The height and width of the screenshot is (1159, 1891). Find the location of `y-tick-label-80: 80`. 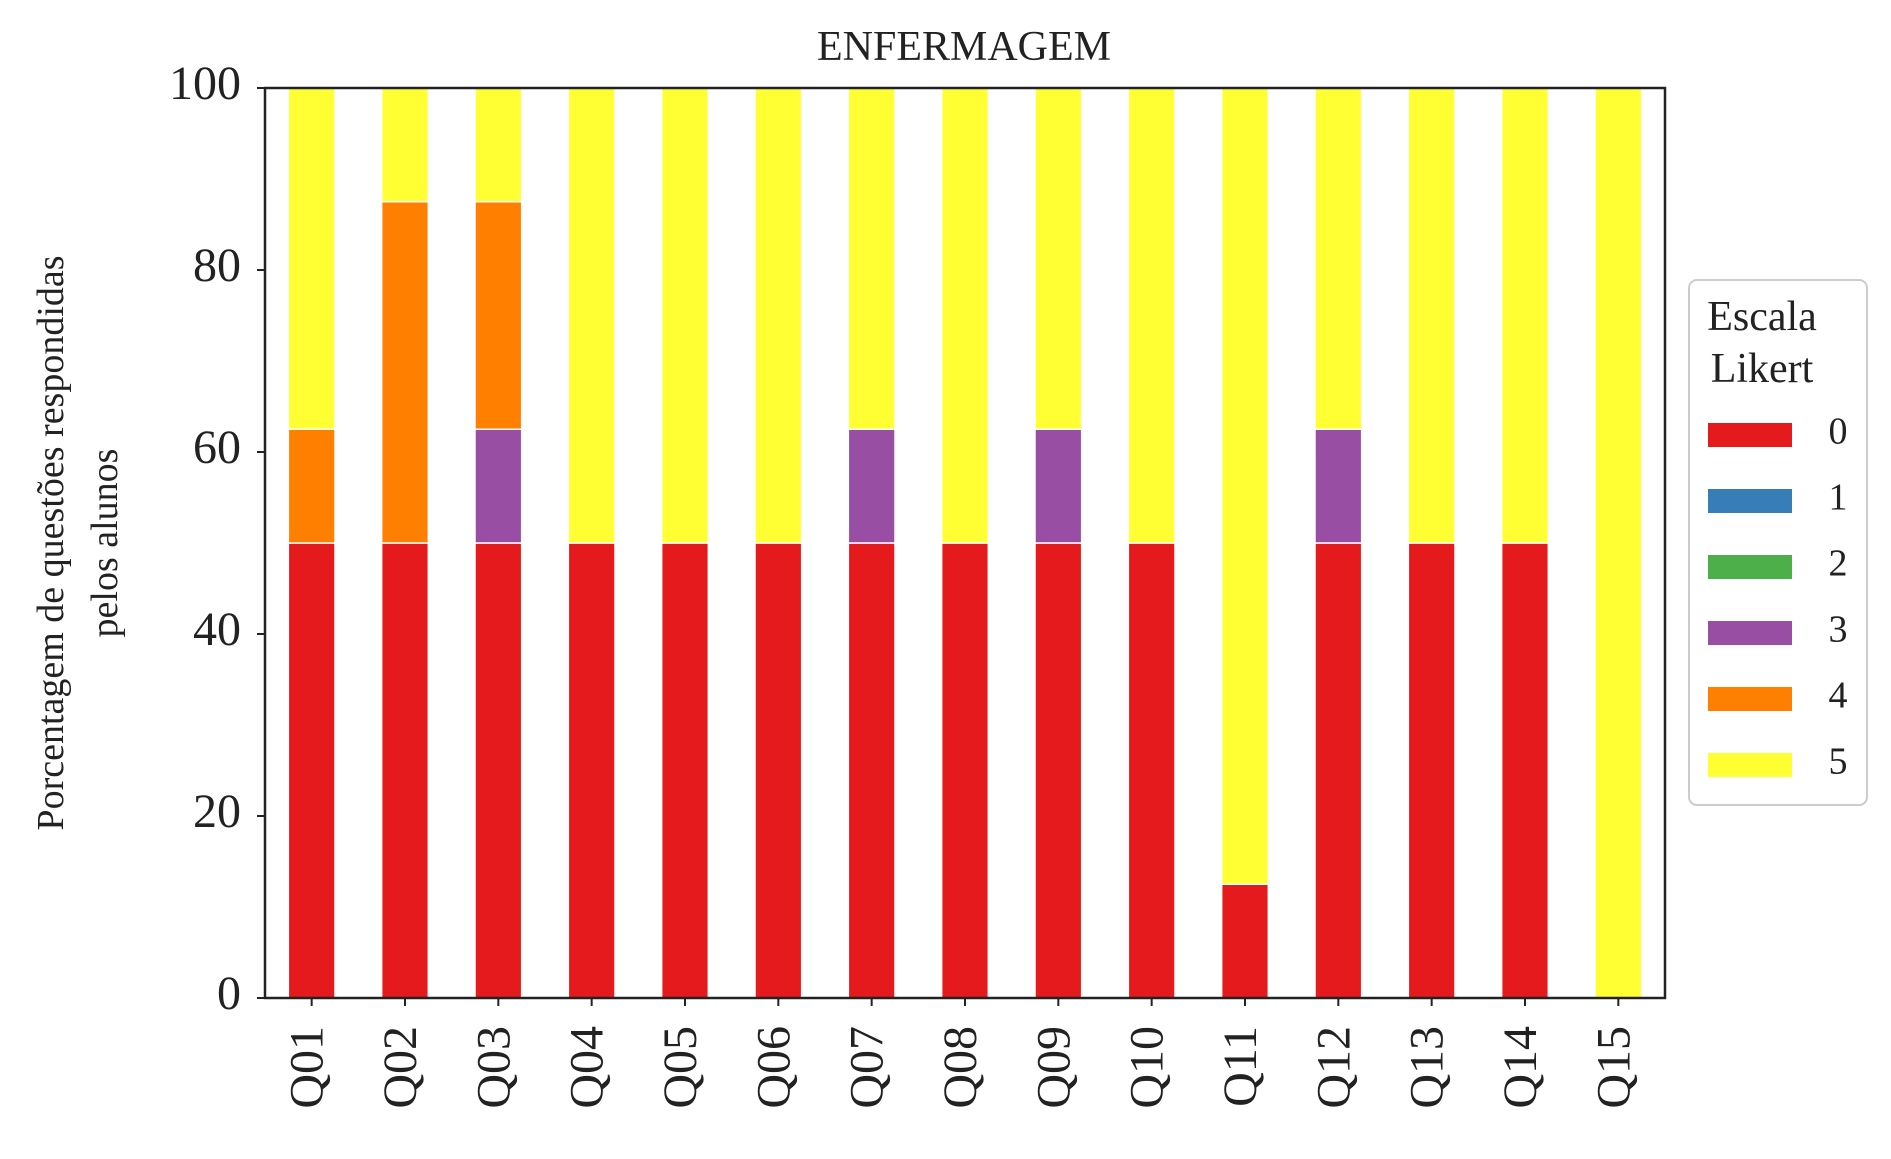

y-tick-label-80: 80 is located at coordinates (217, 265).